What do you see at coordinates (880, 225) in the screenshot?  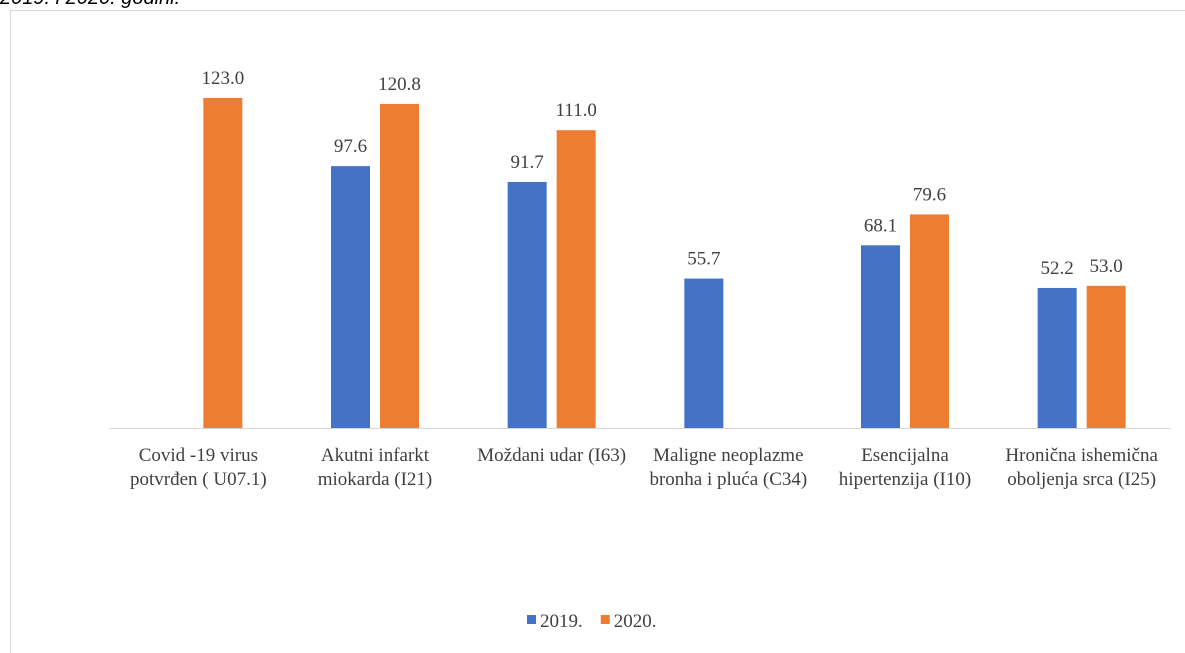 I see `data-label: 68.1` at bounding box center [880, 225].